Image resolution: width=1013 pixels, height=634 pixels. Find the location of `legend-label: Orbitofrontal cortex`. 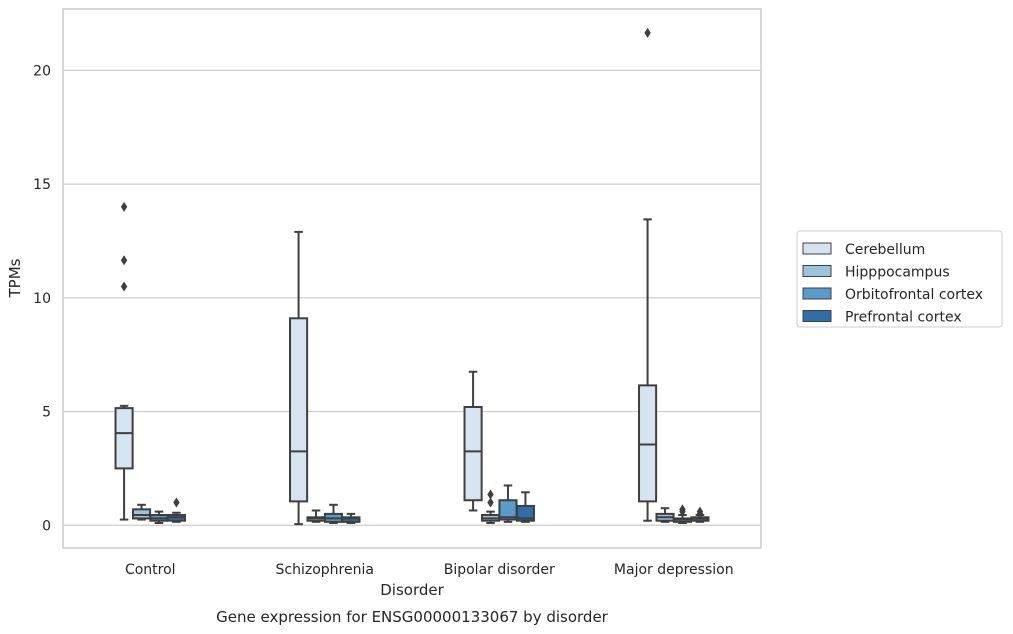

legend-label: Orbitofrontal cortex is located at coordinates (914, 295).